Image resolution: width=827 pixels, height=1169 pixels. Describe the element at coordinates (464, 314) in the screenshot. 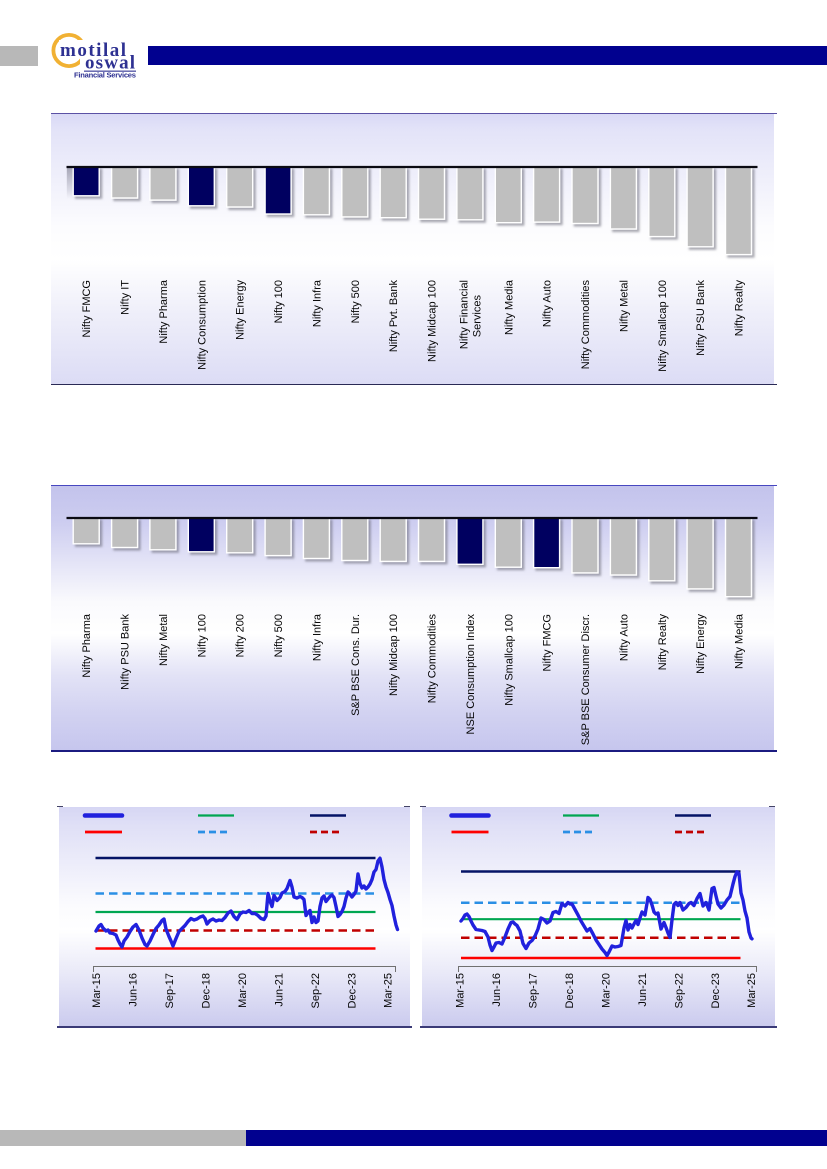

I see `svg-text: Nifty Financial` at that location.